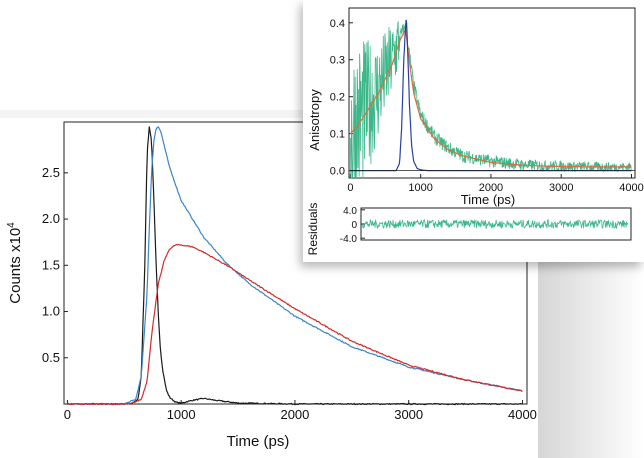 The width and height of the screenshot is (644, 458). I want to click on residuals-y-axis-label: Residuals, so click(313, 229).